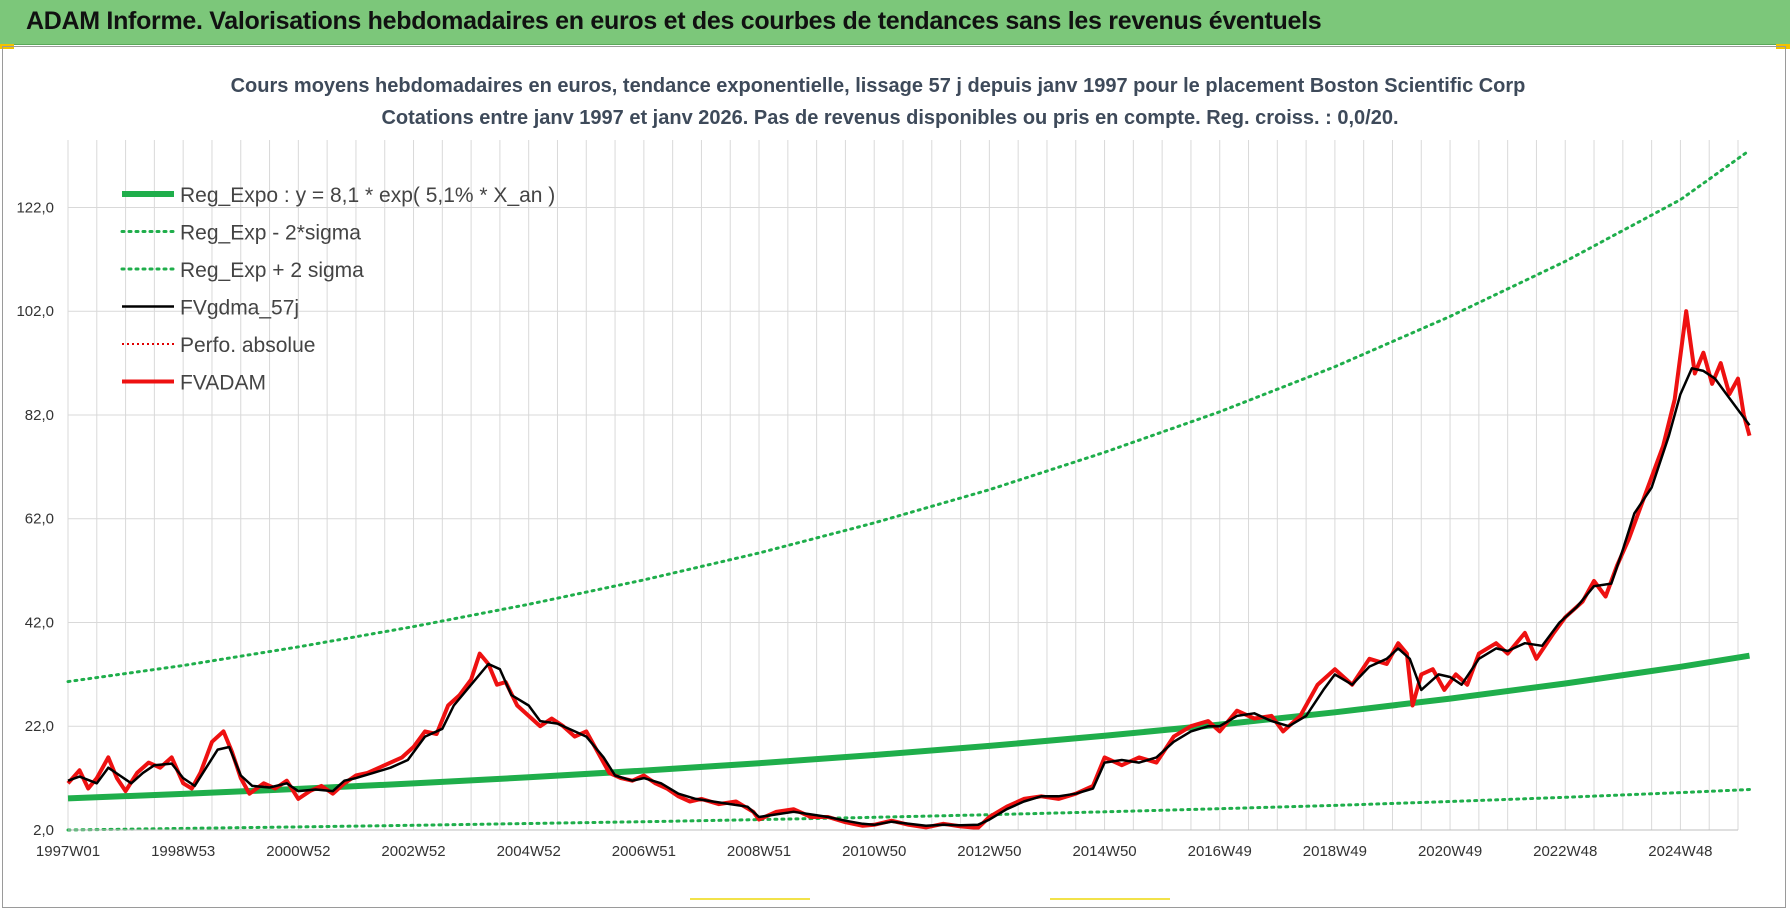  I want to click on x-tick-label: 2016W49, so click(1220, 851).